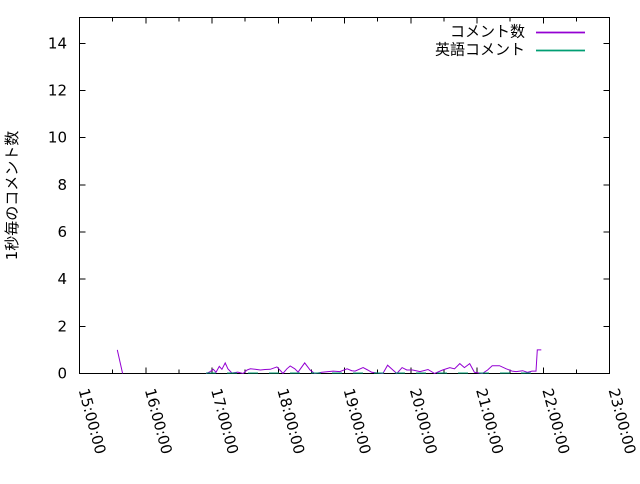  I want to click on x-tick-label: 21:00:00, so click(489, 421).